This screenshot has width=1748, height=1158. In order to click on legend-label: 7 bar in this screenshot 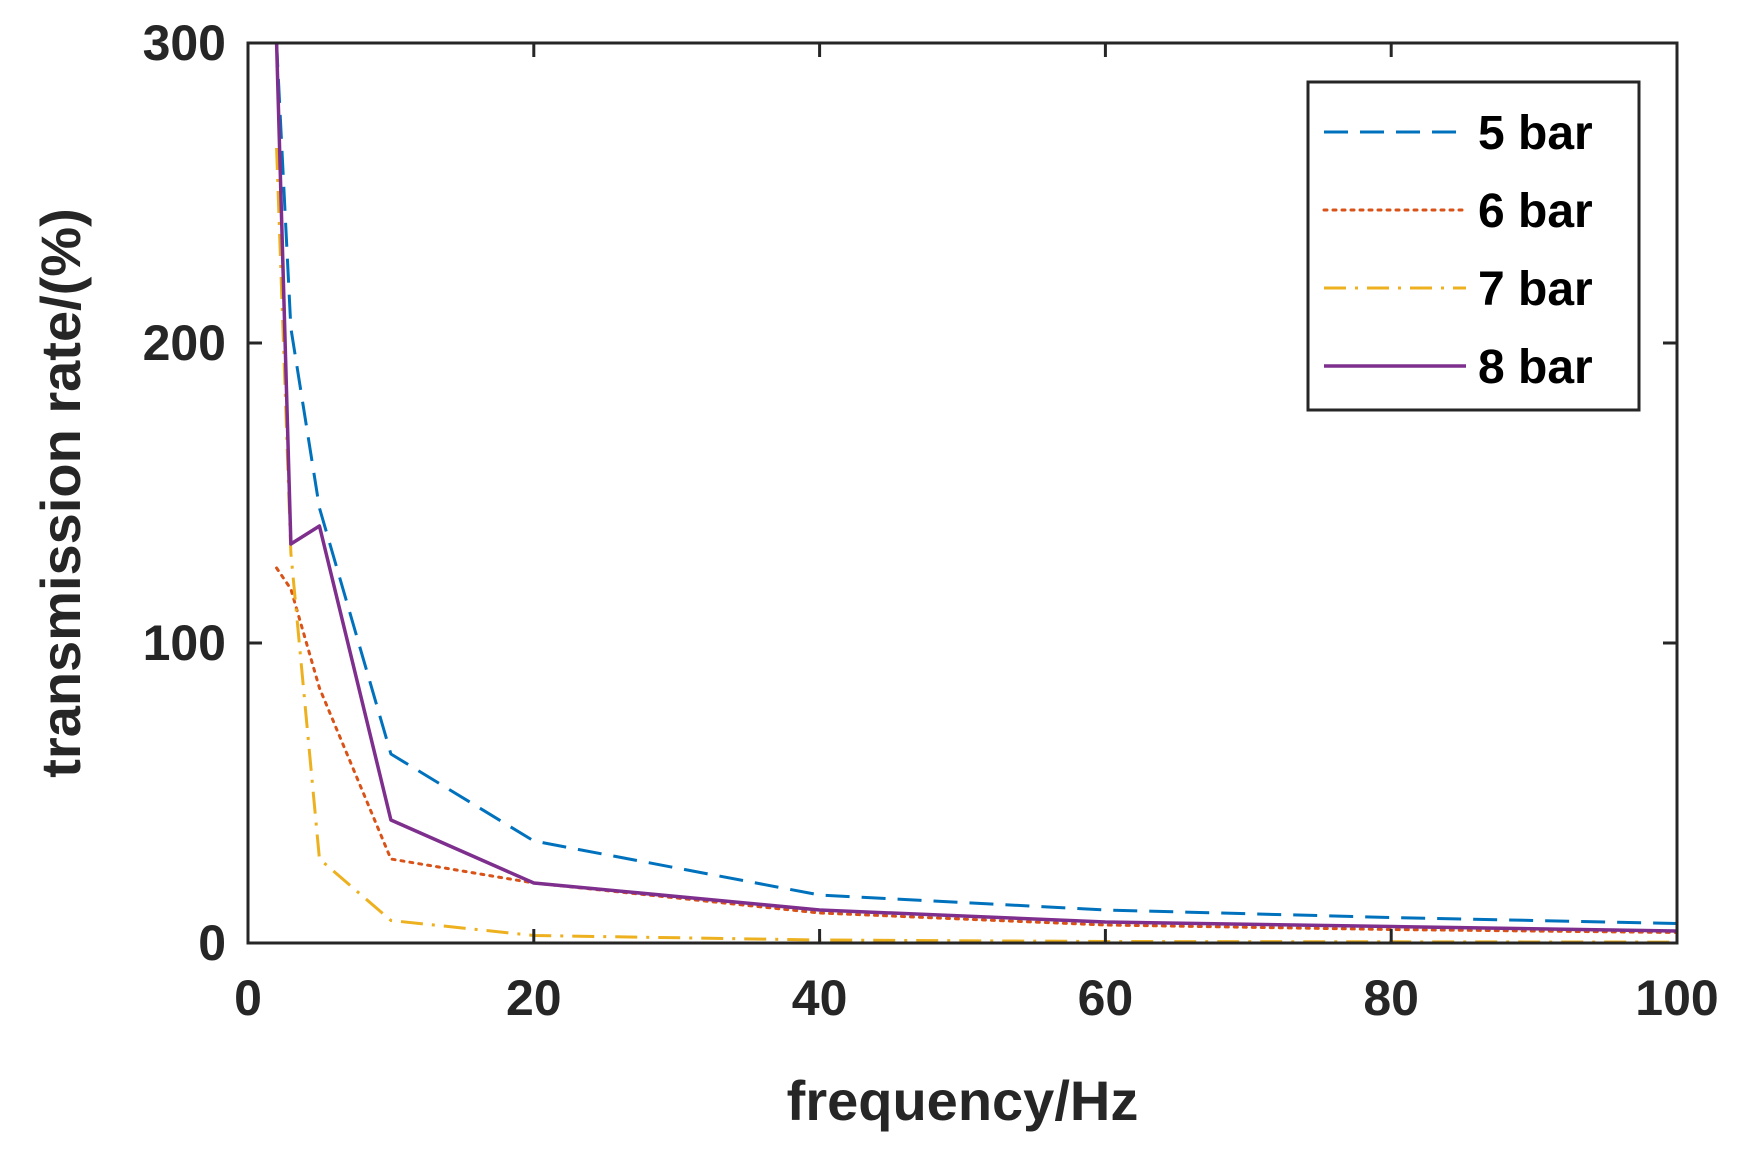, I will do `click(1535, 289)`.